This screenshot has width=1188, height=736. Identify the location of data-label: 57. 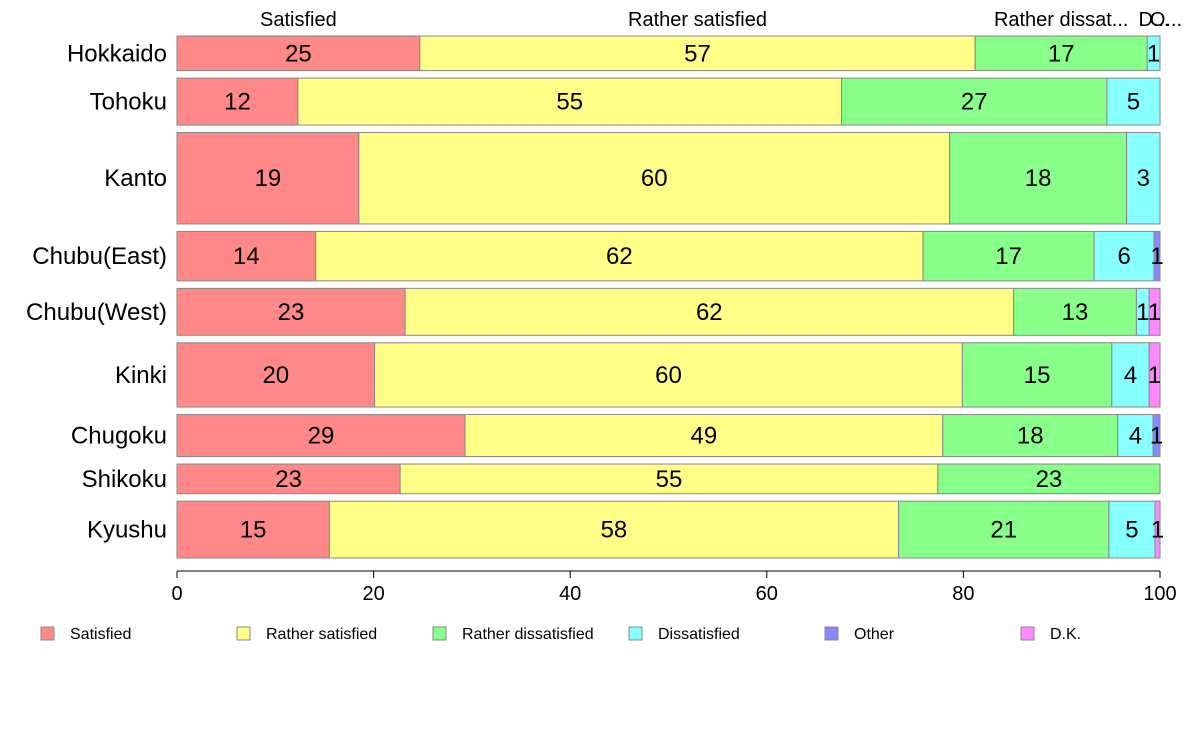
(697, 53).